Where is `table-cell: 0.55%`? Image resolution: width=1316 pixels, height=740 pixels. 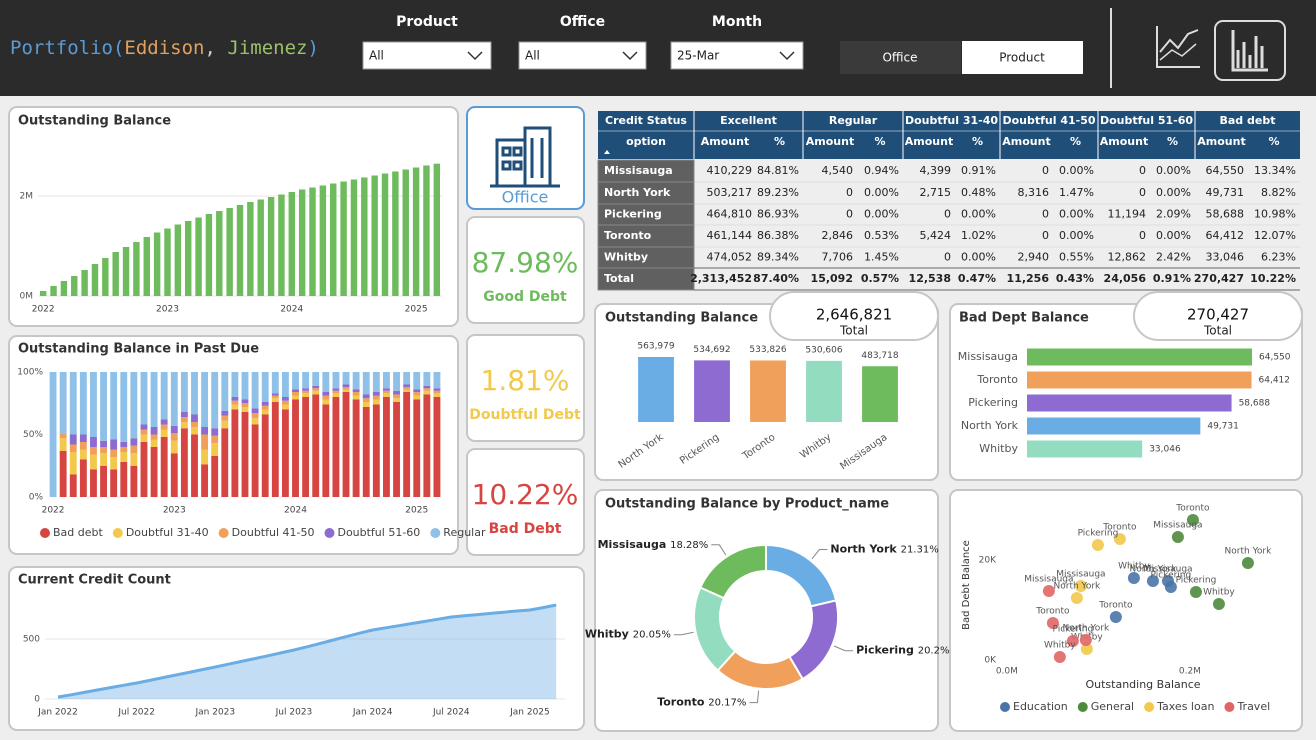 table-cell: 0.55% is located at coordinates (1076, 257).